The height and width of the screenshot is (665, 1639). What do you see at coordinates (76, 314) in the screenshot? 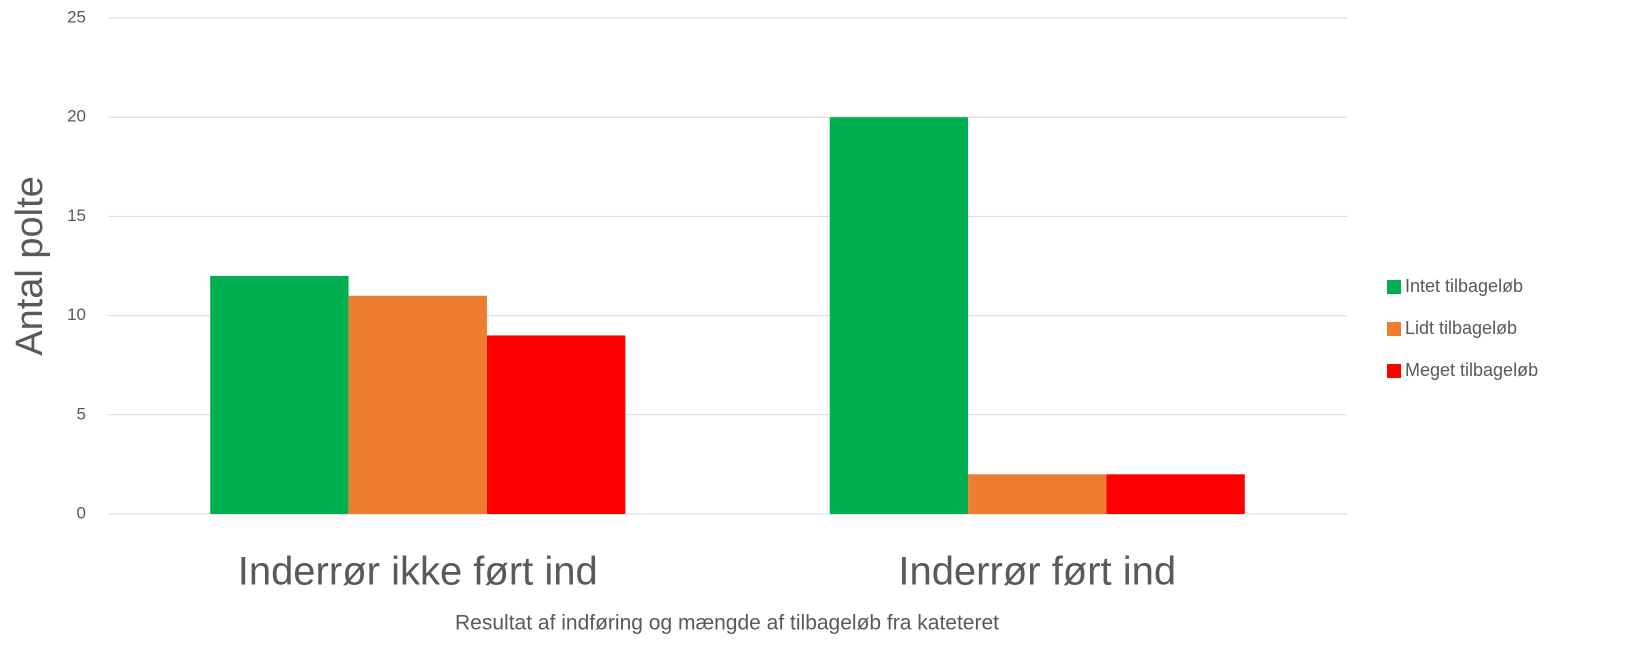
I see `y-tick-label: 10` at bounding box center [76, 314].